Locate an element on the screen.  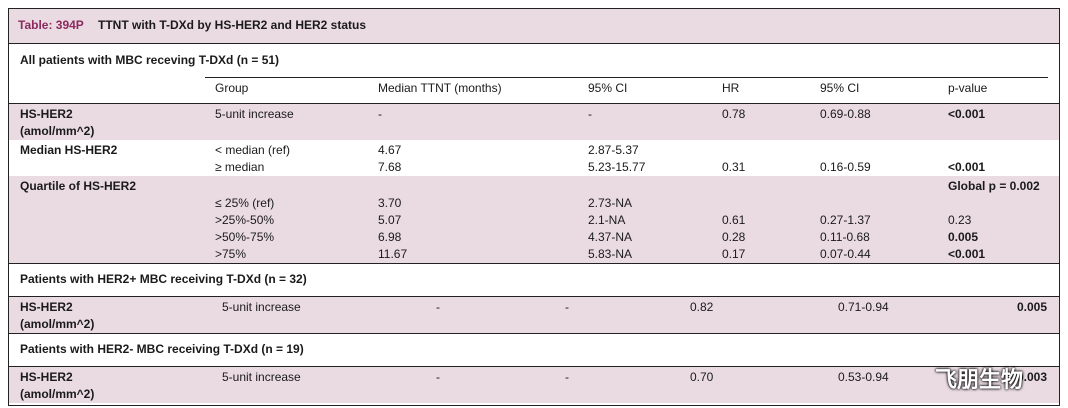
table-label: Table: 394P is located at coordinates (51, 25).